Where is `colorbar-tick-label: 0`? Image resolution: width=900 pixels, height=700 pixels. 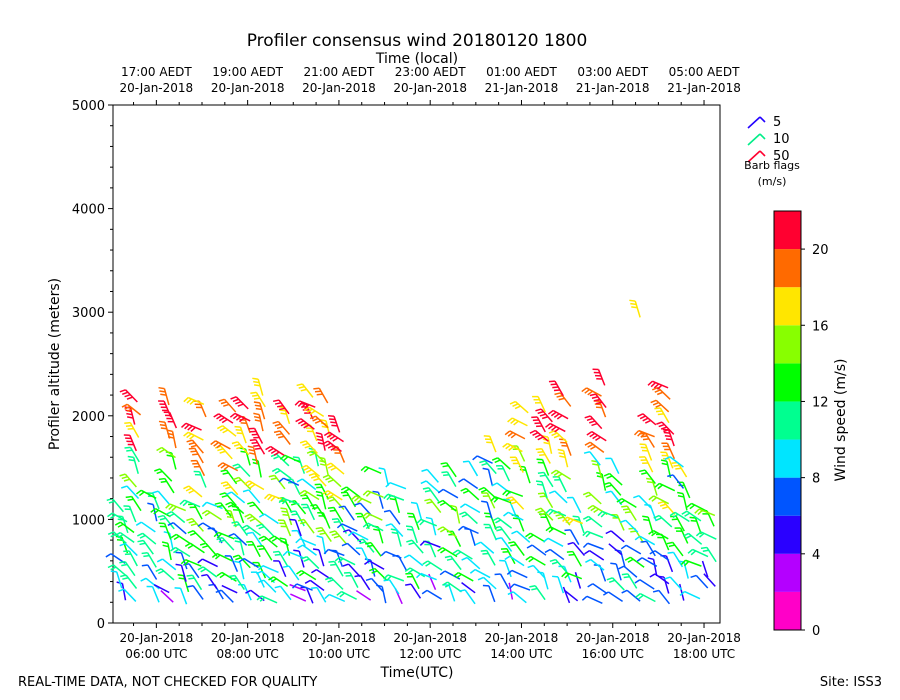
colorbar-tick-label: 0 is located at coordinates (816, 631).